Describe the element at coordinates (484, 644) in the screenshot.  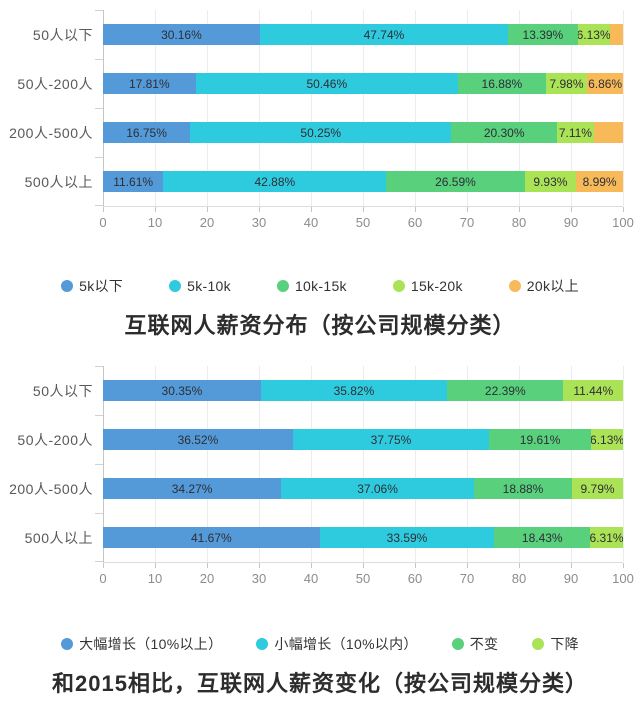
I see `legend-label: 不变` at that location.